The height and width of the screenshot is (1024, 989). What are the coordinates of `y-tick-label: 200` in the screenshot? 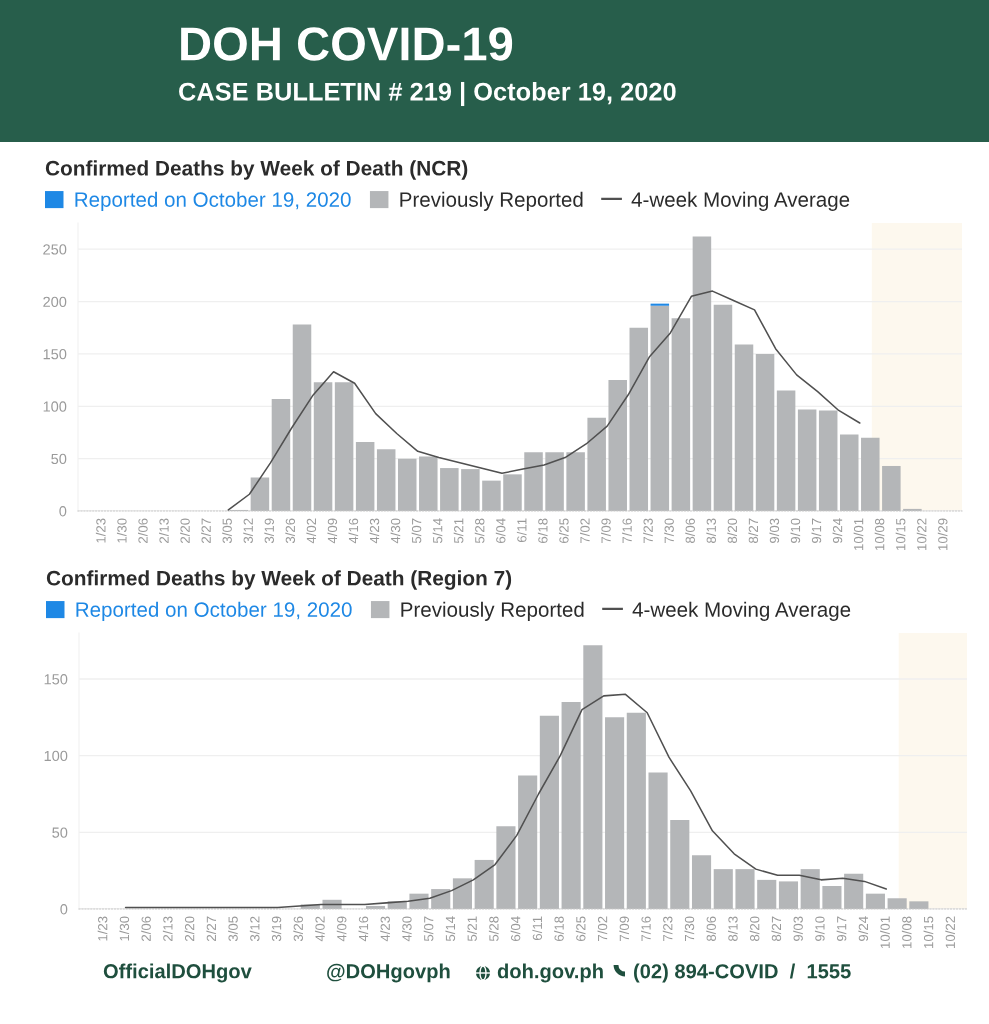 It's located at (55, 301).